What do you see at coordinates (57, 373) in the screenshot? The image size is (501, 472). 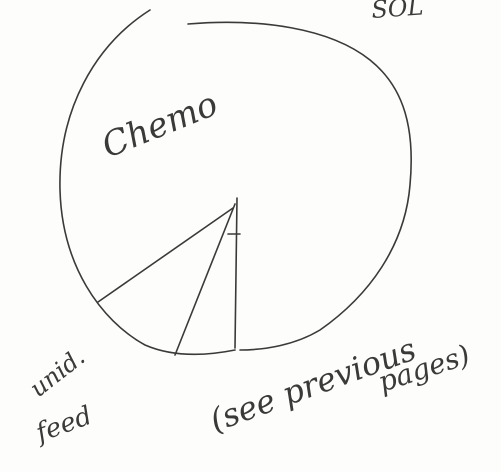 I see `unid-label: unid.` at bounding box center [57, 373].